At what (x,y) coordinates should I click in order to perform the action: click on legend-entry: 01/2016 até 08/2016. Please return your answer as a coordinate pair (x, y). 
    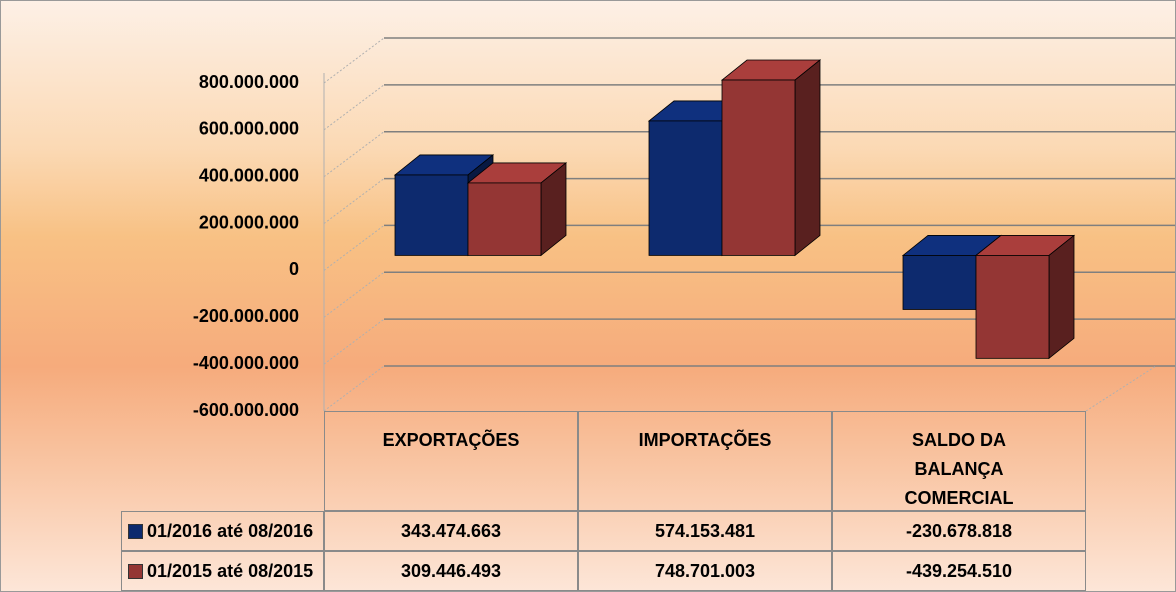
    Looking at the image, I should click on (222, 531).